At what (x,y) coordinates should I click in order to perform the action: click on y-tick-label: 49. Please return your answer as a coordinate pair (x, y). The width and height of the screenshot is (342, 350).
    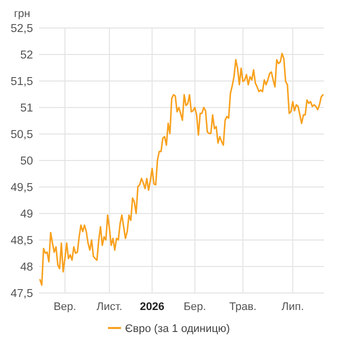
    Looking at the image, I should click on (26, 214).